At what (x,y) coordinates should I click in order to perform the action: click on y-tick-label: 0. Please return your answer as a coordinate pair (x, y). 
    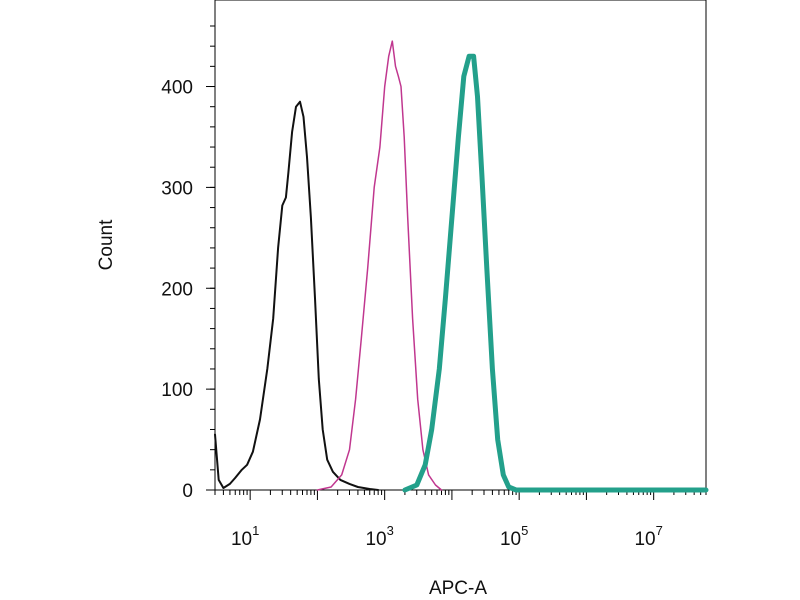
    Looking at the image, I should click on (187, 491).